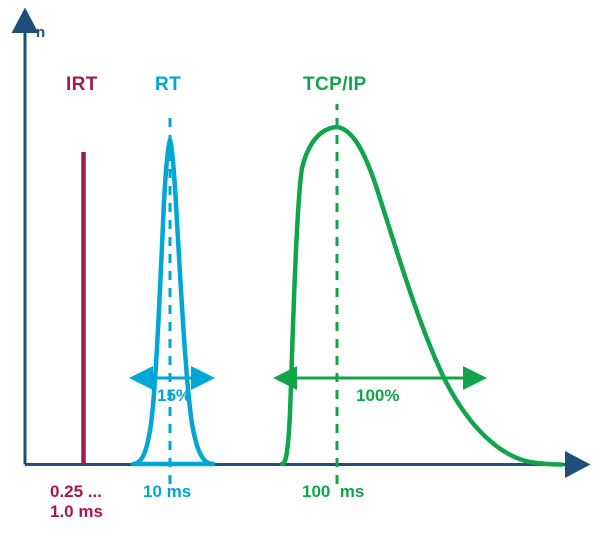 Image resolution: width=600 pixels, height=536 pixels. What do you see at coordinates (168, 84) in the screenshot?
I see `series-label-rt: RT` at bounding box center [168, 84].